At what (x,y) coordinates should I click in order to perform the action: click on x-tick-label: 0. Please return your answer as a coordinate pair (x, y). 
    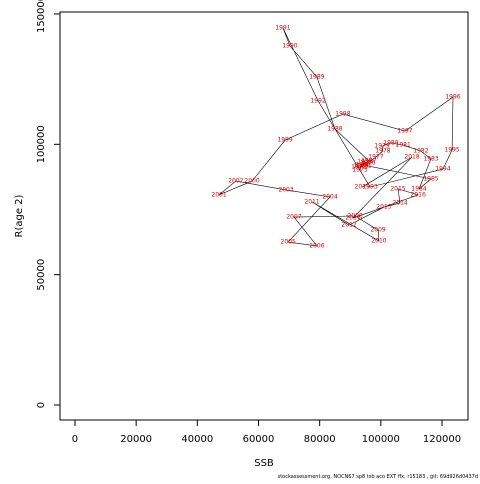
    Looking at the image, I should click on (75, 439).